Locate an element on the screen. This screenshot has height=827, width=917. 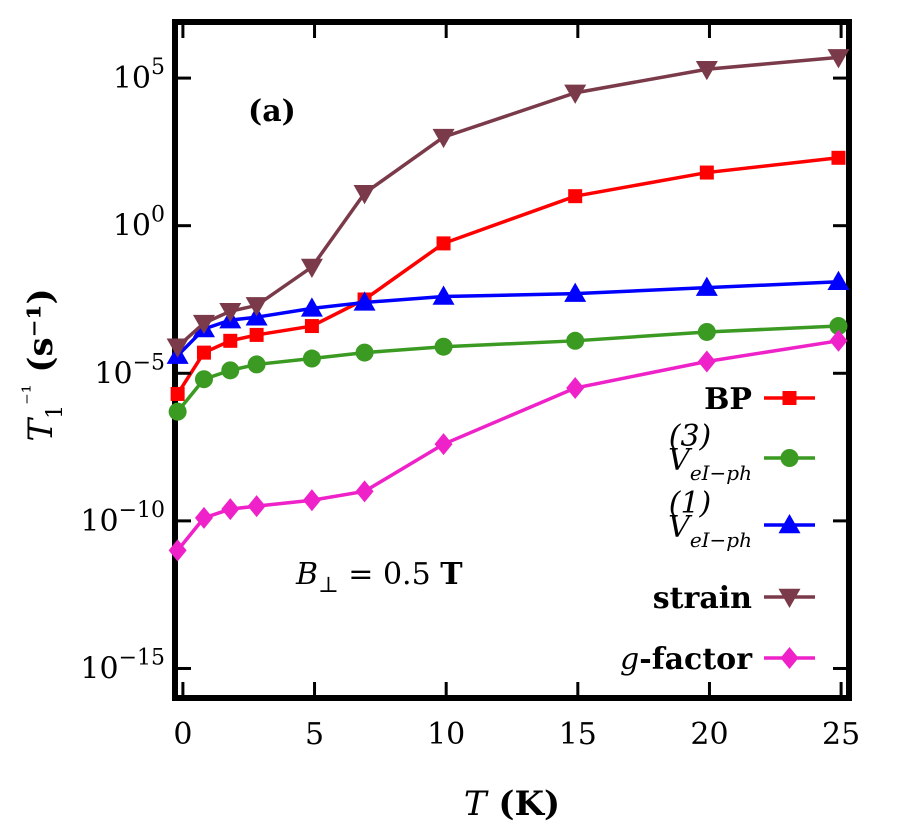
legend-label-superscript: (3) is located at coordinates (690, 436).